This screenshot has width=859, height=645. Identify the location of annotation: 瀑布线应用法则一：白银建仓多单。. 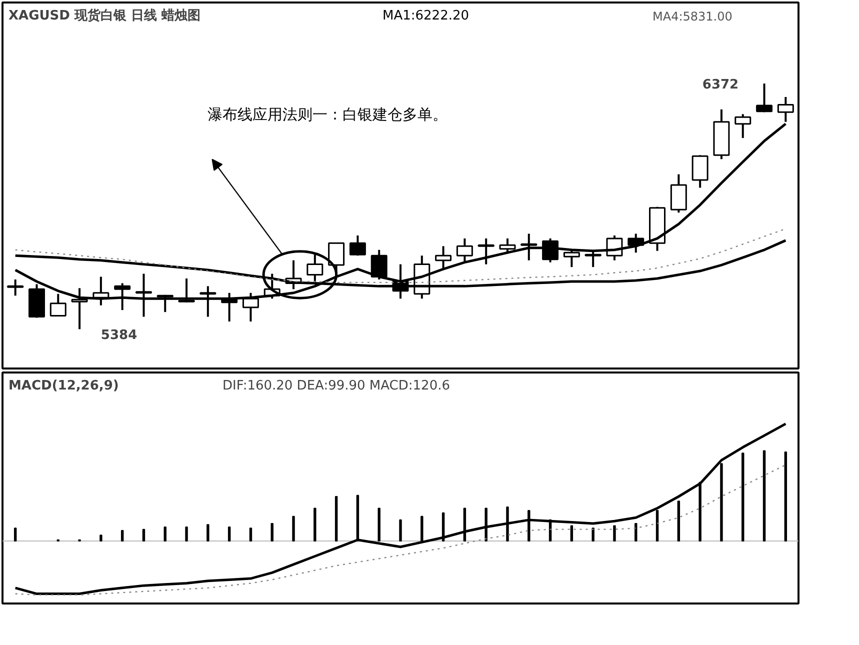
(328, 115).